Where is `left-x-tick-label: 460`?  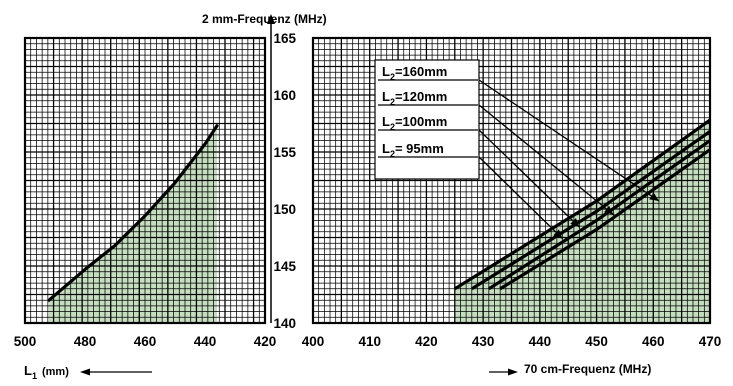
left-x-tick-label: 460 is located at coordinates (145, 341).